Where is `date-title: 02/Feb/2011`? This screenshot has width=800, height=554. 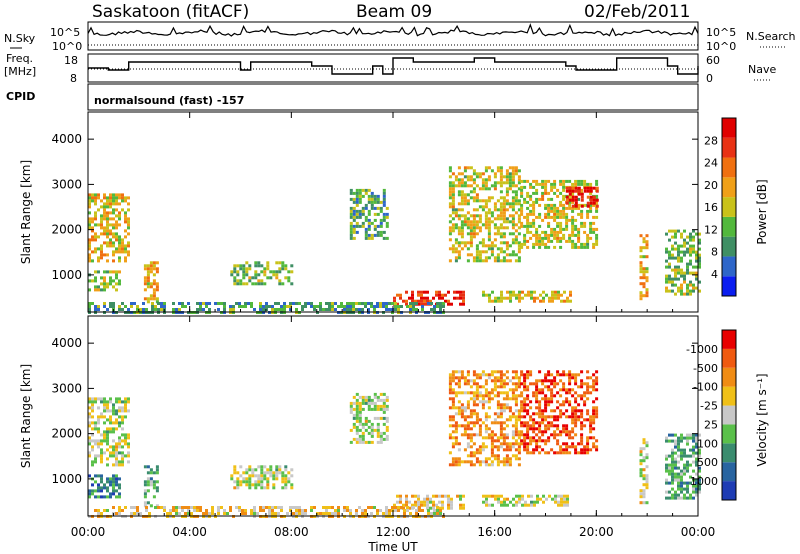 date-title: 02/Feb/2011 is located at coordinates (637, 12).